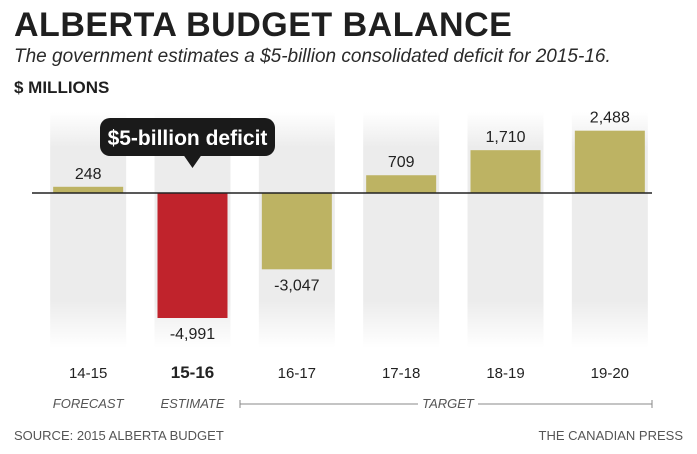 This screenshot has height=454, width=697. I want to click on value-label: 1,710, so click(505, 137).